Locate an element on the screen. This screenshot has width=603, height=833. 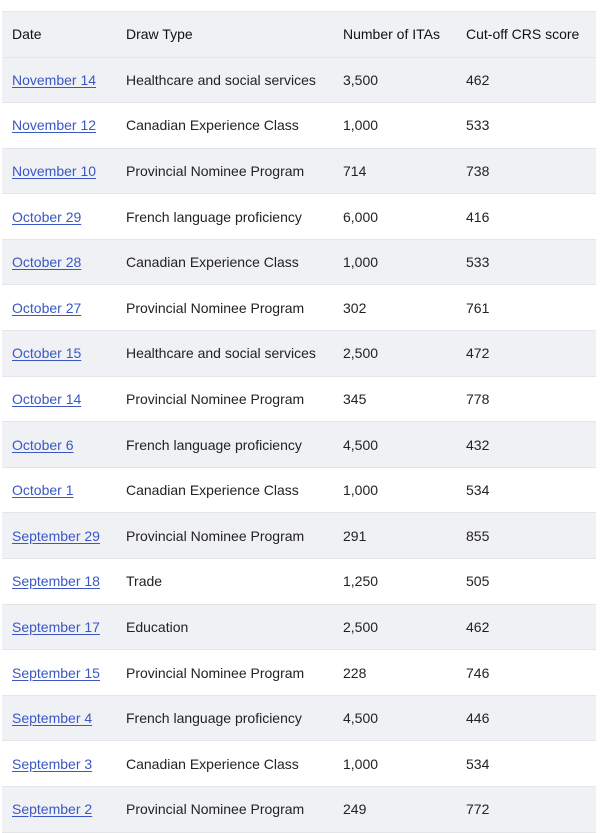
crs-score-cell: 446 is located at coordinates (526, 718).